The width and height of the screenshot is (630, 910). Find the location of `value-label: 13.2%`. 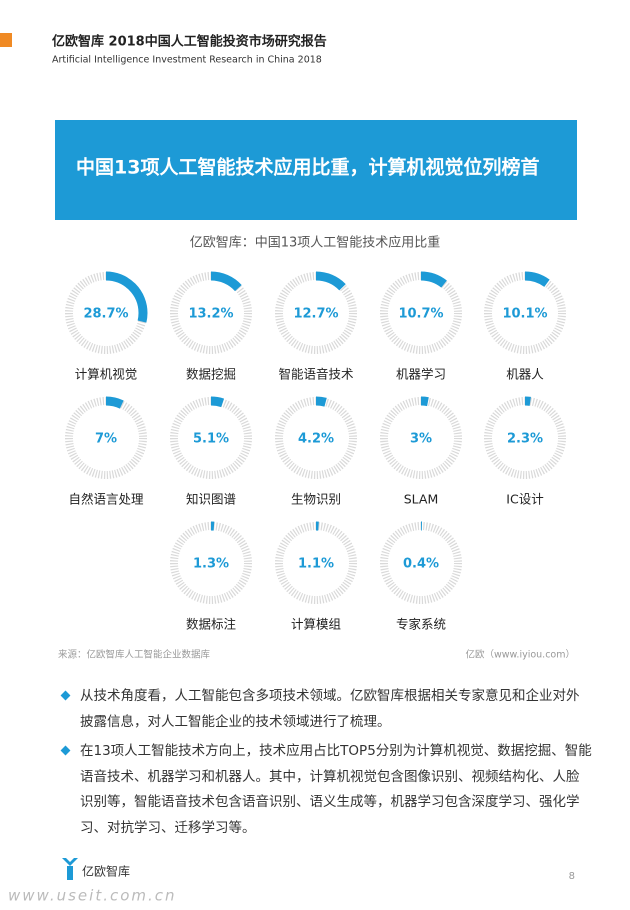

value-label: 13.2% is located at coordinates (210, 314).